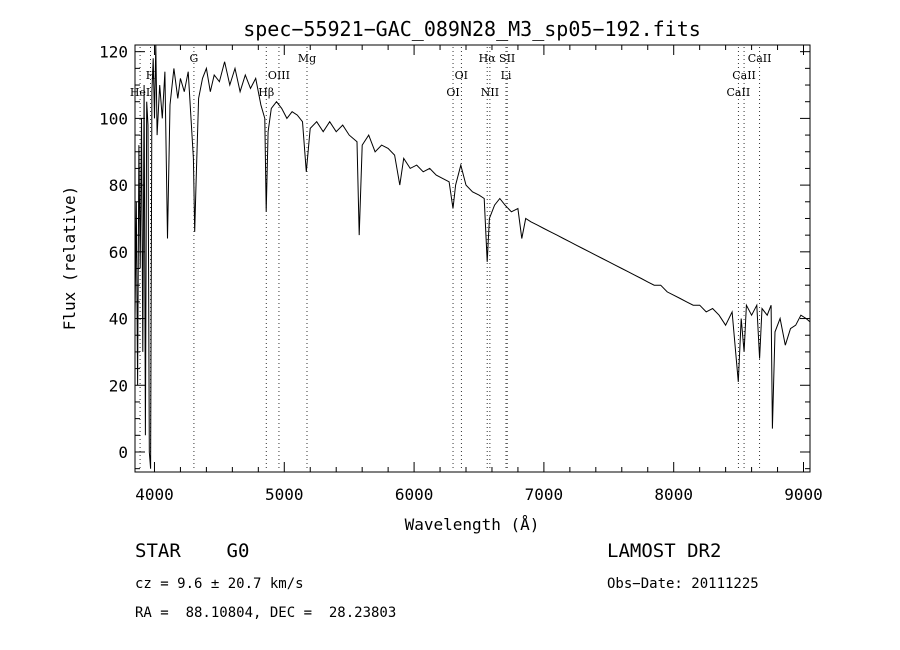 The height and width of the screenshot is (650, 900). Describe the element at coordinates (266, 613) in the screenshot. I see `coordinates-text: RA = 88.10804, DEC = 28.23803` at that location.